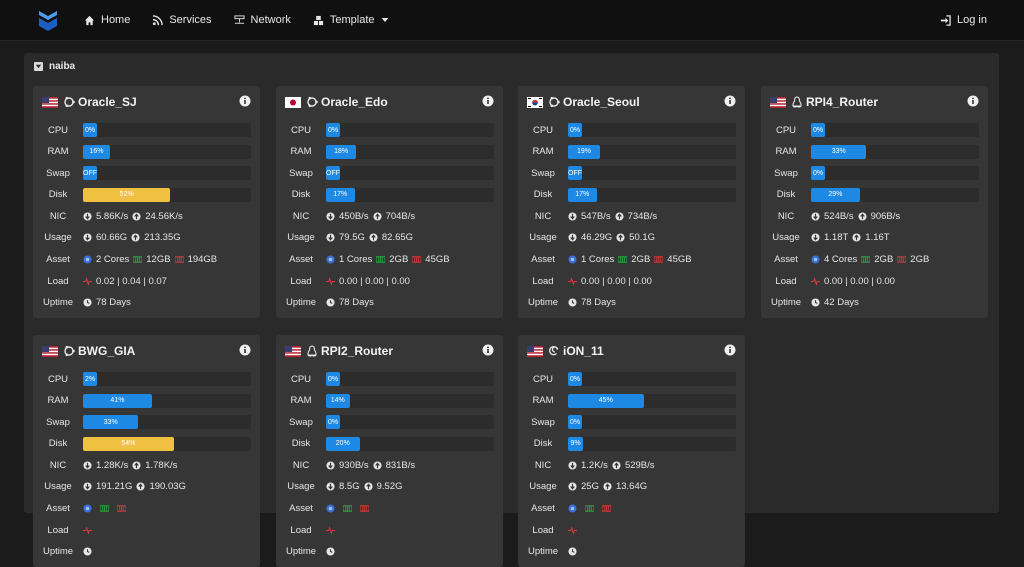 The width and height of the screenshot is (1024, 567). Describe the element at coordinates (312, 351) in the screenshot. I see `linux-icon` at that location.